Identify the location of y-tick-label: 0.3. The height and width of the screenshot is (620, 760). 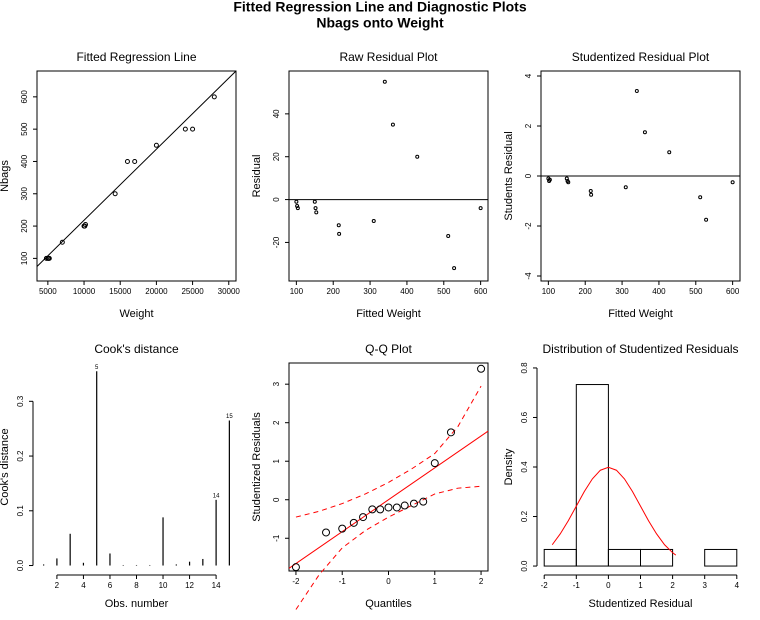
(20, 401).